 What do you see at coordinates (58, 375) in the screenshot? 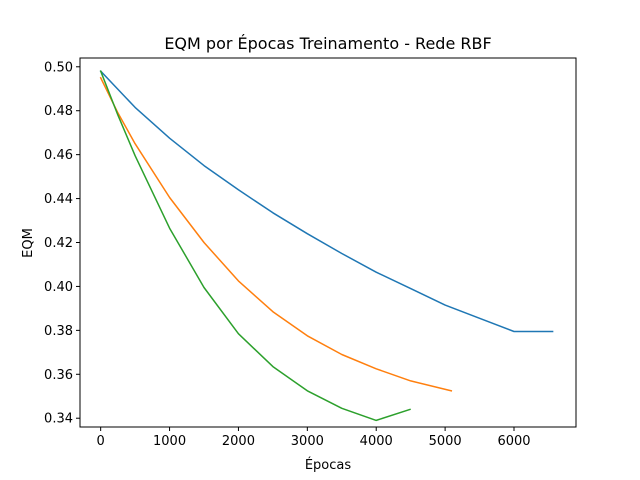
I see `y-tick-label: 0.36` at bounding box center [58, 375].